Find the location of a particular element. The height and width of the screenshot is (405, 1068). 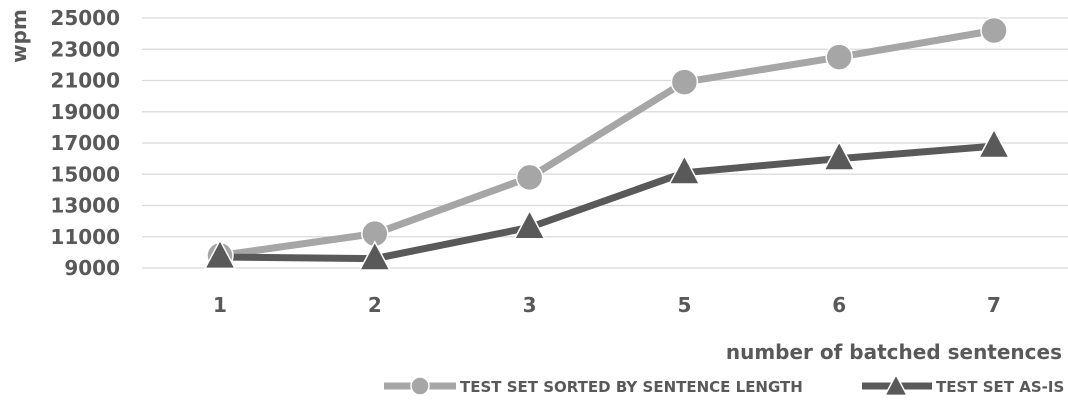

y-tick-label-19000: 19000 is located at coordinates (85, 112).